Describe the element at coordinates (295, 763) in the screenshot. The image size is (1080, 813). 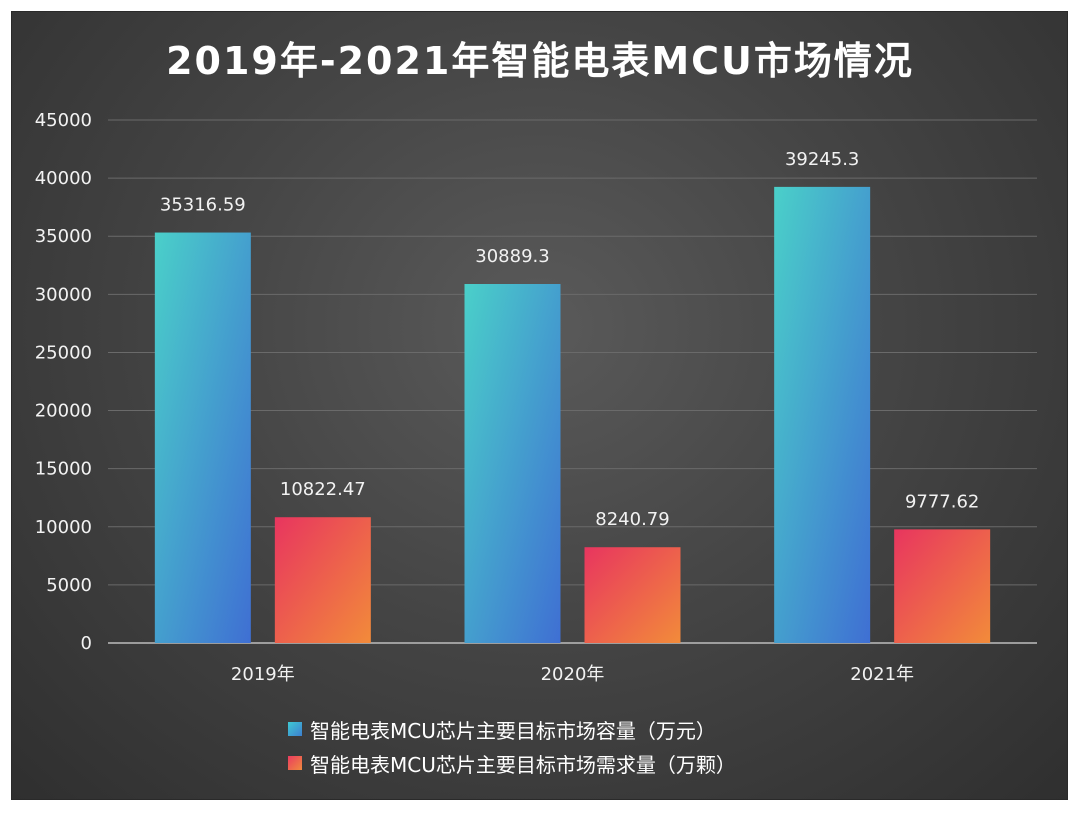
I see `legend-swatch-demand` at that location.